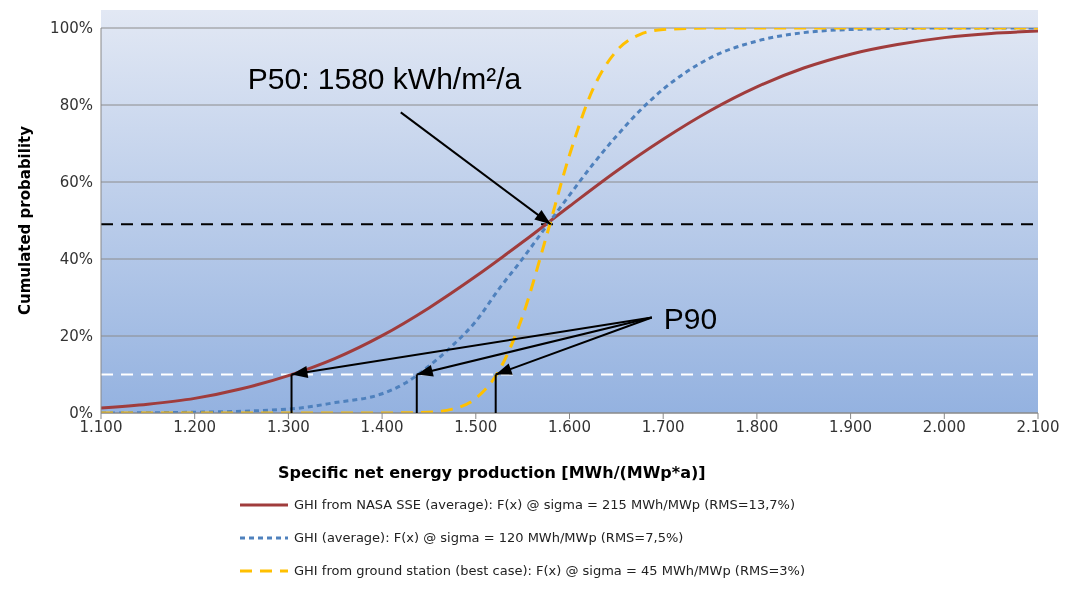 The height and width of the screenshot is (603, 1076). Describe the element at coordinates (76, 336) in the screenshot. I see `y-tick-label: 20%` at that location.